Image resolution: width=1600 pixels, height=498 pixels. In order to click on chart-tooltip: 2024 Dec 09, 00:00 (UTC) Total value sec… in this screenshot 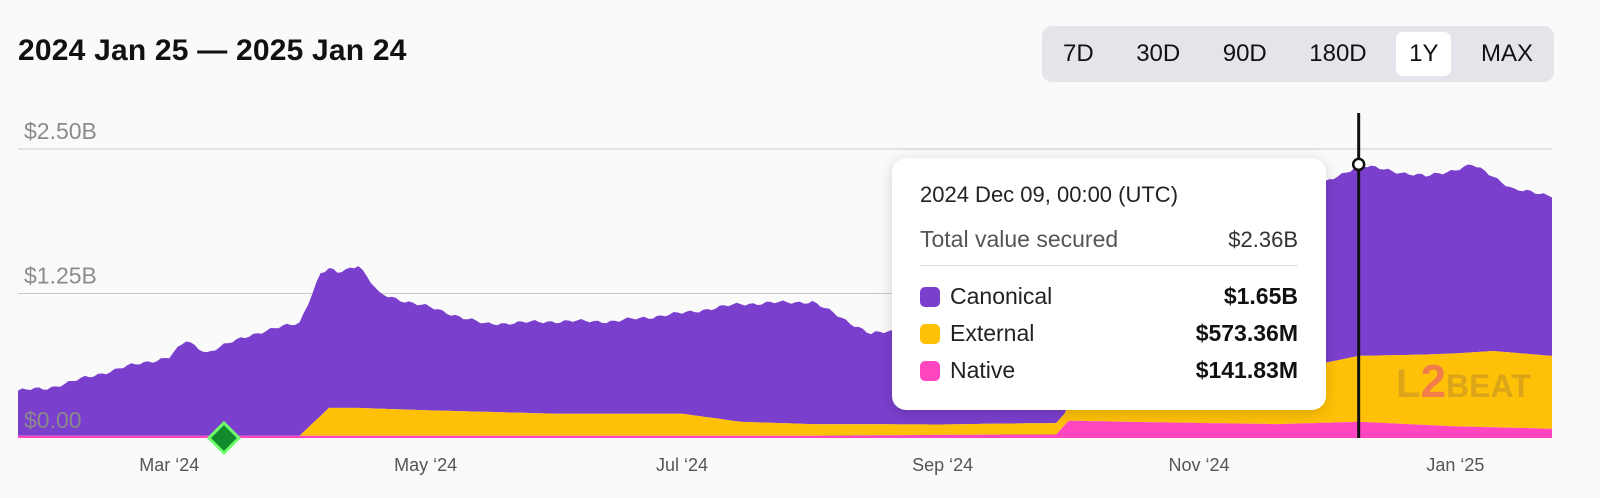, I will do `click(1109, 284)`.